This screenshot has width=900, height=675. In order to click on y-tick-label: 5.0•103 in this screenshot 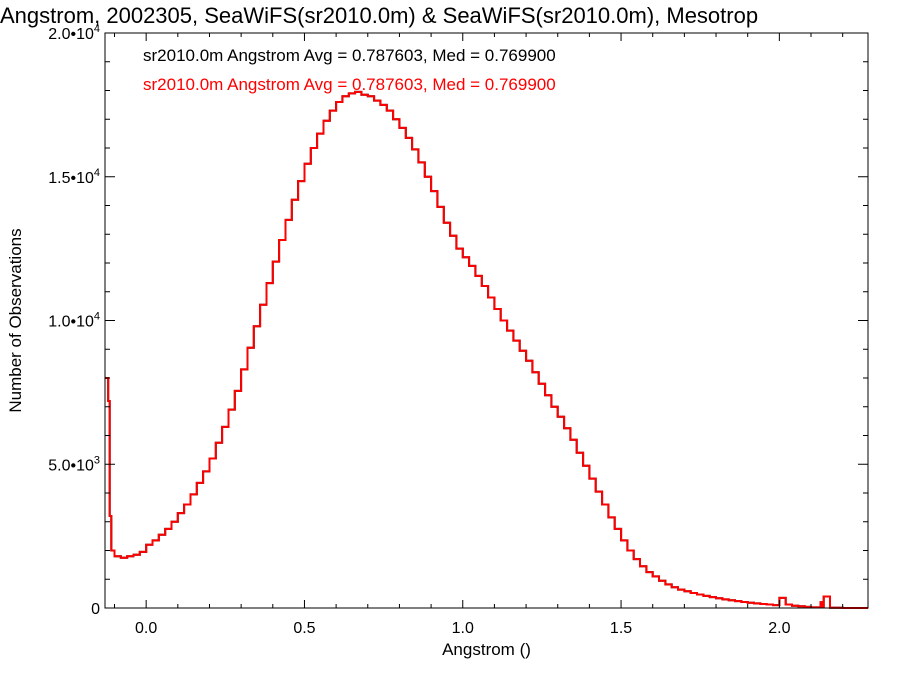, I will do `click(74, 464)`.